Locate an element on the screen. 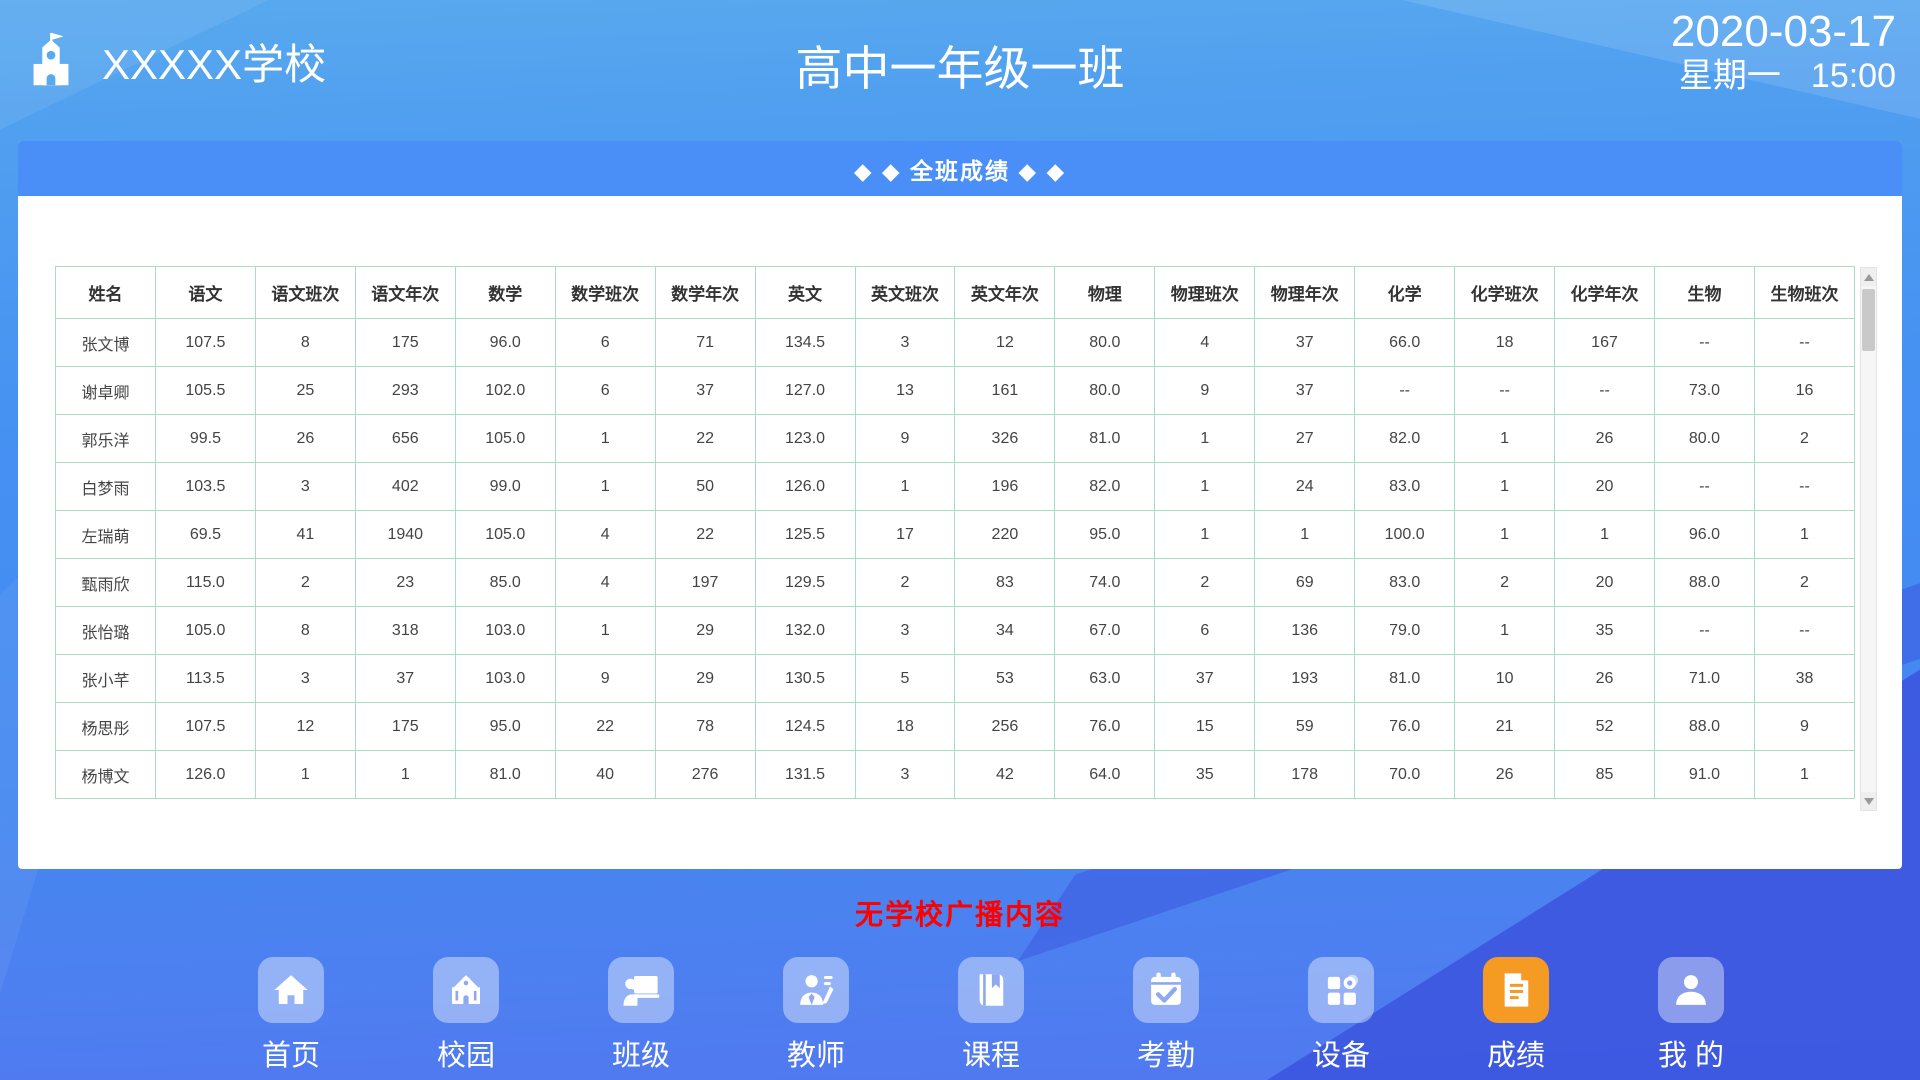 This screenshot has height=1080, width=1920. table-cell: 9 is located at coordinates (1205, 390).